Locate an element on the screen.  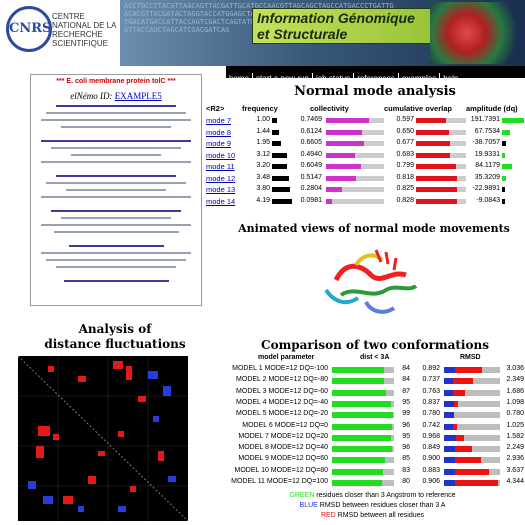
mode-link: mode 13 is located at coordinates (221, 189).